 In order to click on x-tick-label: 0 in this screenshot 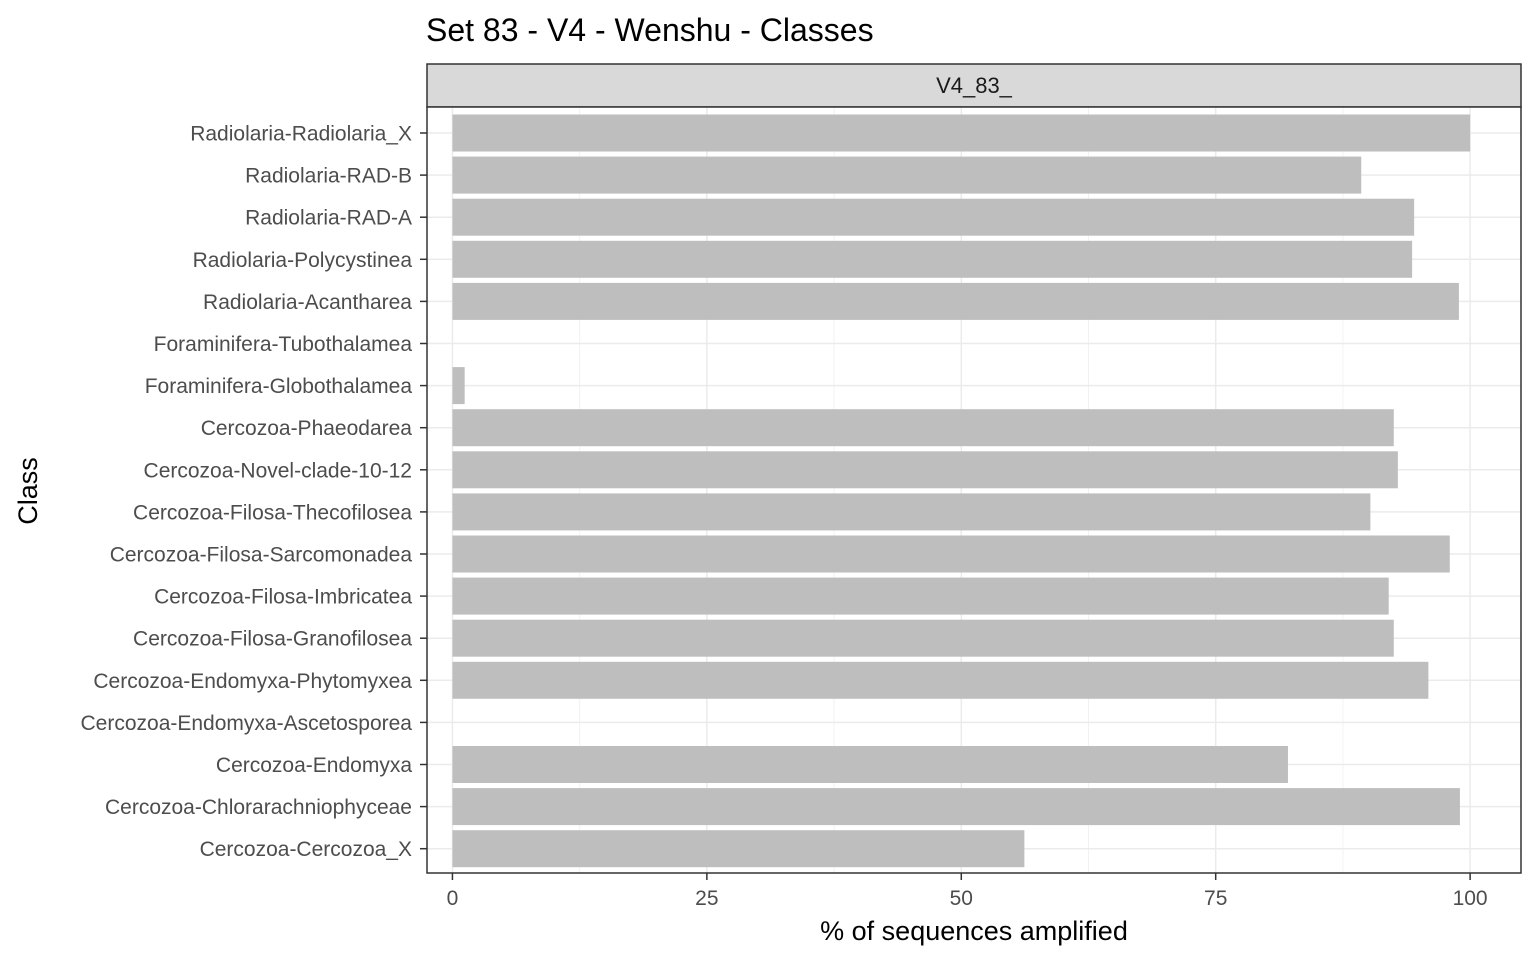, I will do `click(453, 898)`.